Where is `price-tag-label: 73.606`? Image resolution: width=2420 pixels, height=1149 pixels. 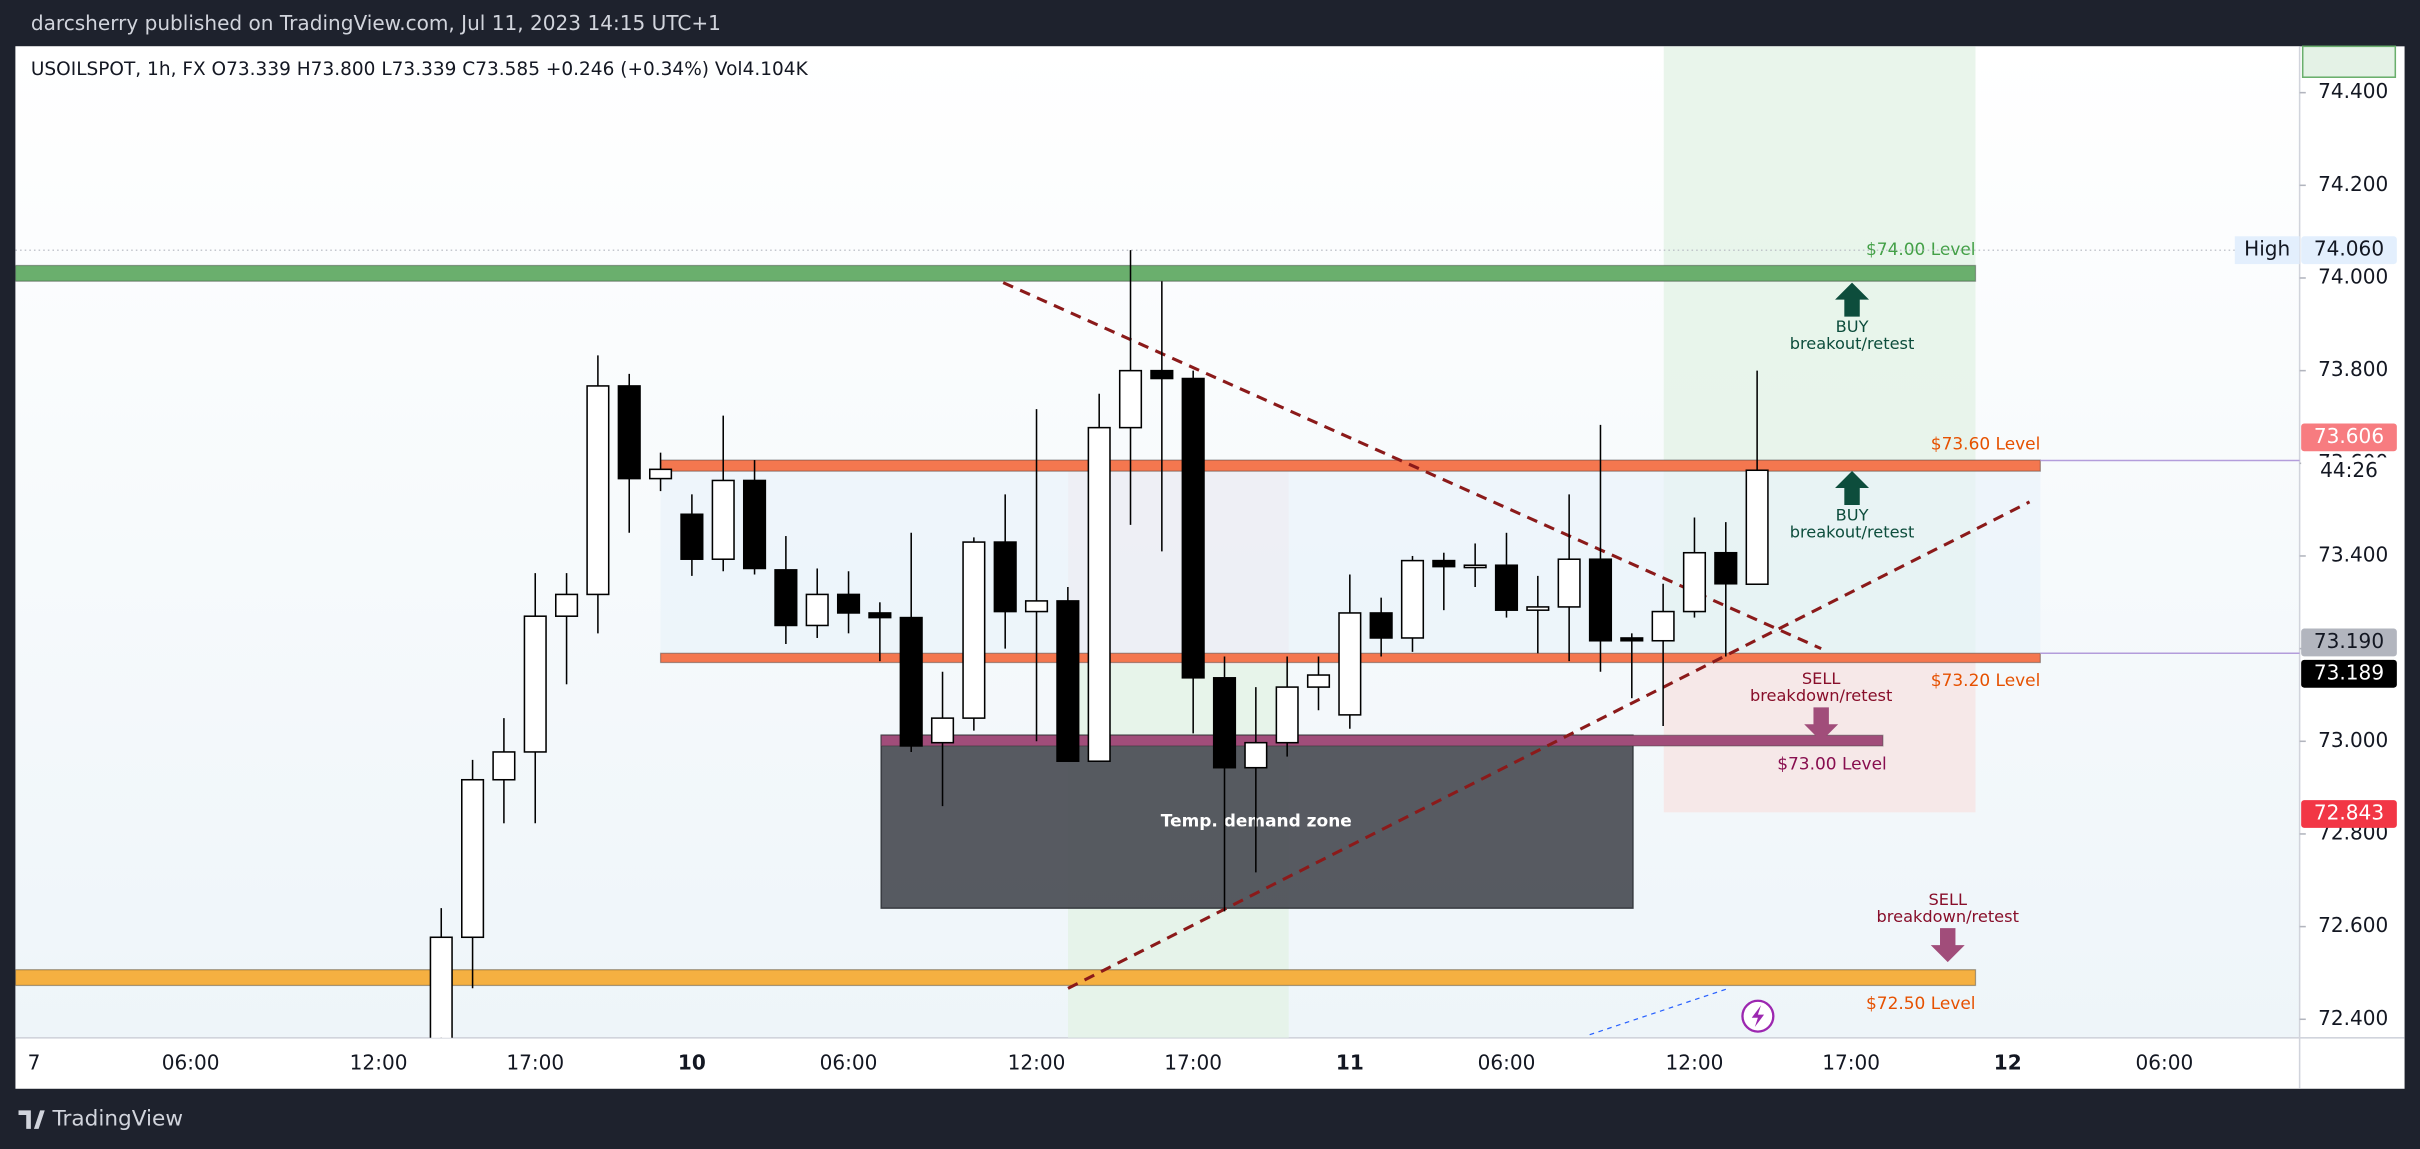 price-tag-label: 73.606 is located at coordinates (2349, 436).